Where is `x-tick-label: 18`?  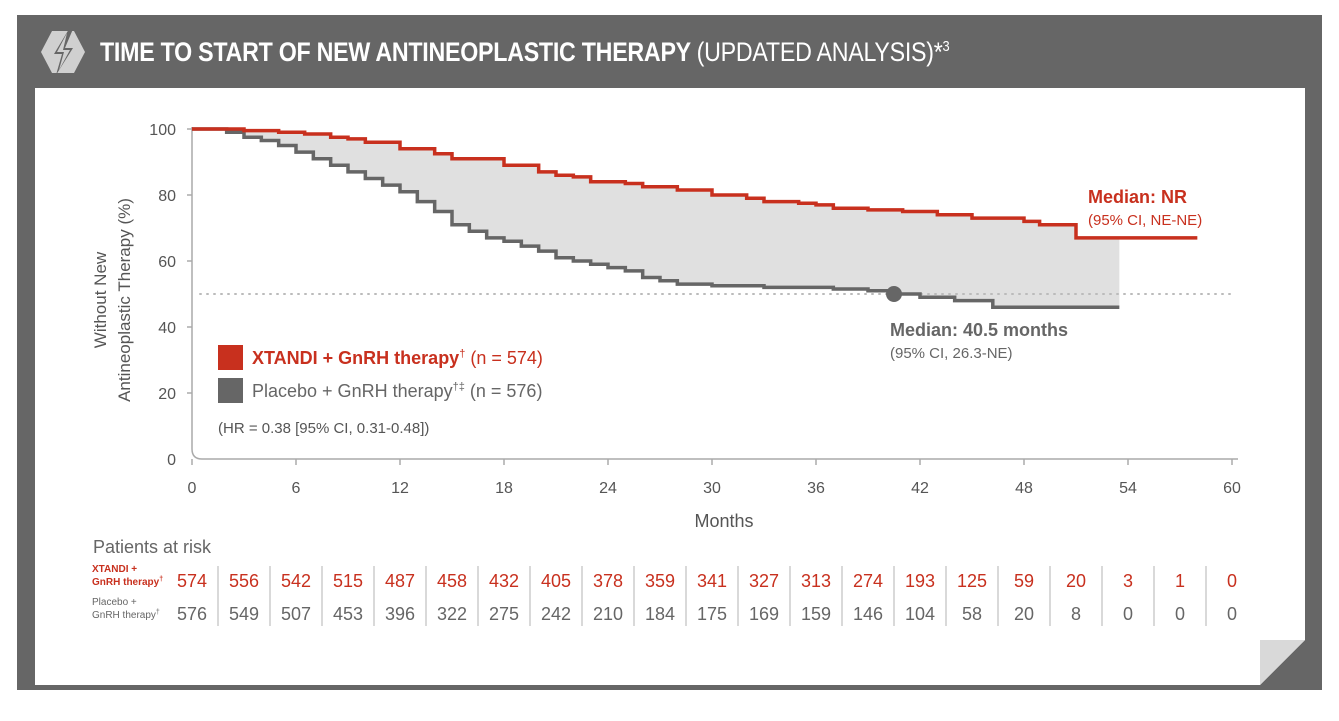
x-tick-label: 18 is located at coordinates (504, 488).